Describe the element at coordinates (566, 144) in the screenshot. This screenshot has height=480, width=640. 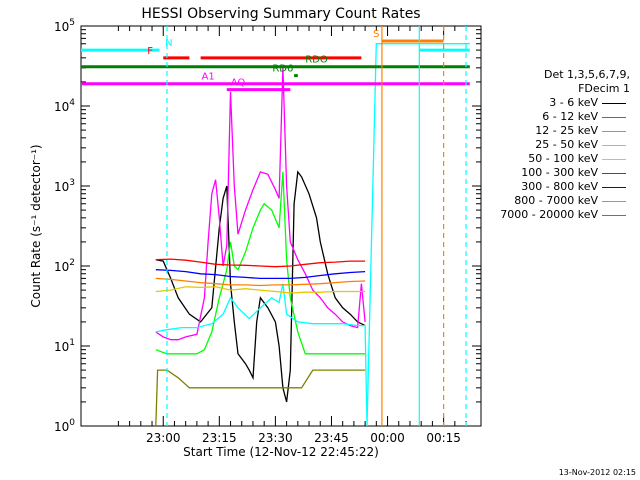
I see `legend-entry-label: 25 - 50 keV` at that location.